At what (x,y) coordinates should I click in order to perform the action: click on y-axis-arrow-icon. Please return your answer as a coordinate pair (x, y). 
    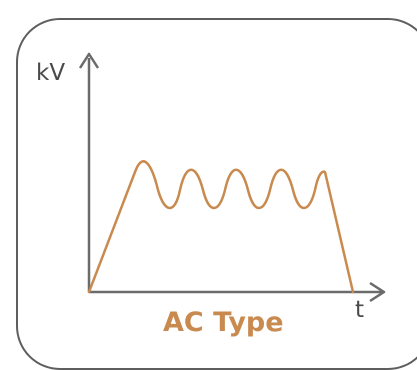
    Looking at the image, I should click on (89, 60).